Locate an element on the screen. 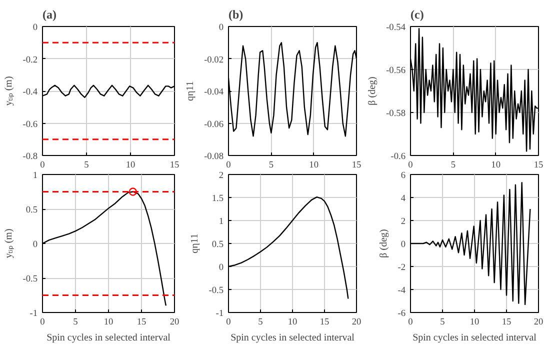 The image size is (550, 353). y-tick-label: -0.54 is located at coordinates (396, 28).